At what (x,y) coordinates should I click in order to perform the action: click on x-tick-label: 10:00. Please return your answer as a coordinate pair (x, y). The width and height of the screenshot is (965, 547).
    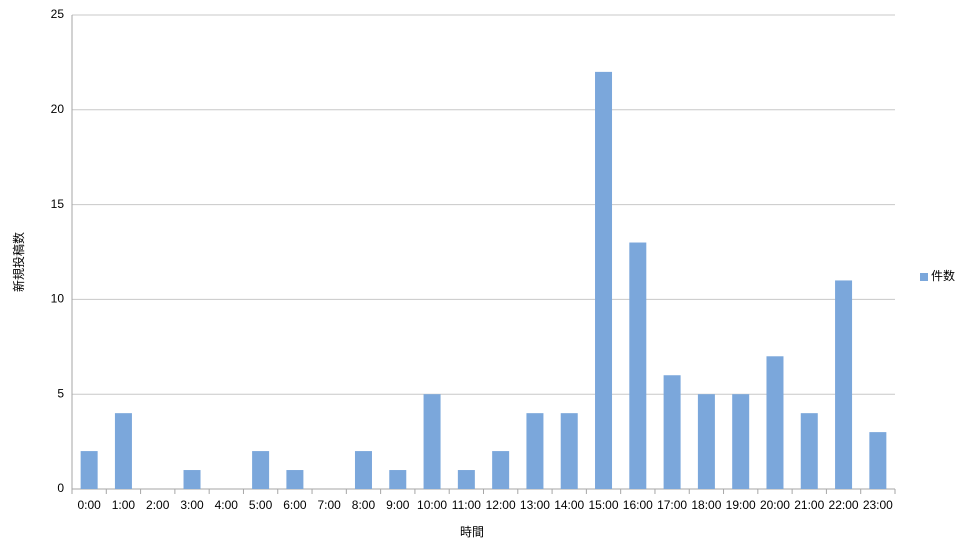
    Looking at the image, I should click on (432, 505).